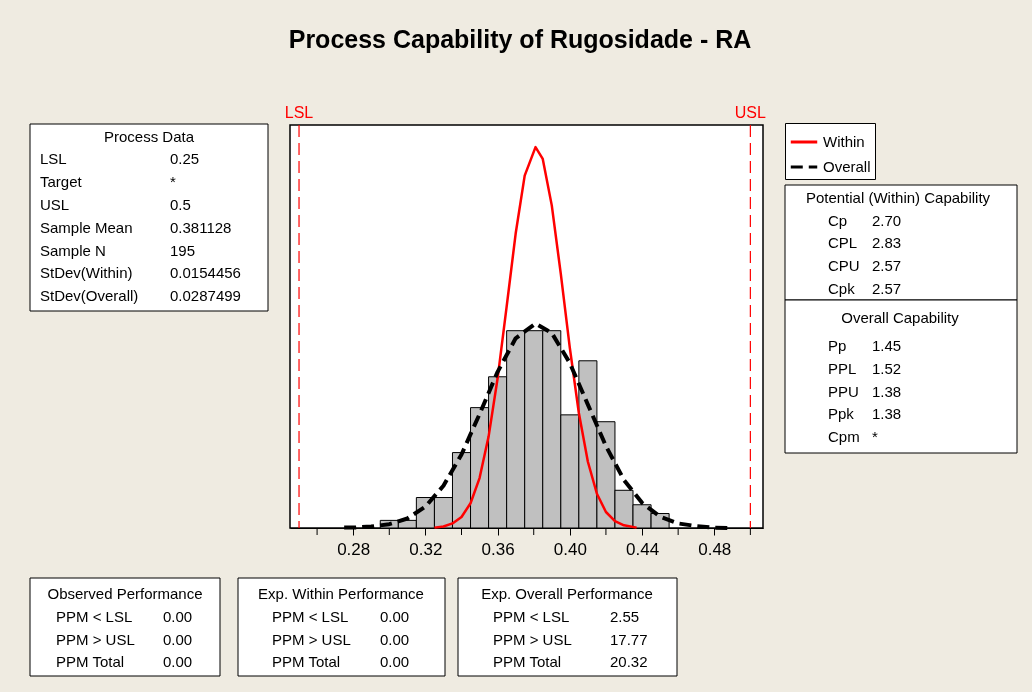 The height and width of the screenshot is (692, 1032). Describe the element at coordinates (341, 593) in the screenshot. I see `text: Exp. Within Performance` at that location.